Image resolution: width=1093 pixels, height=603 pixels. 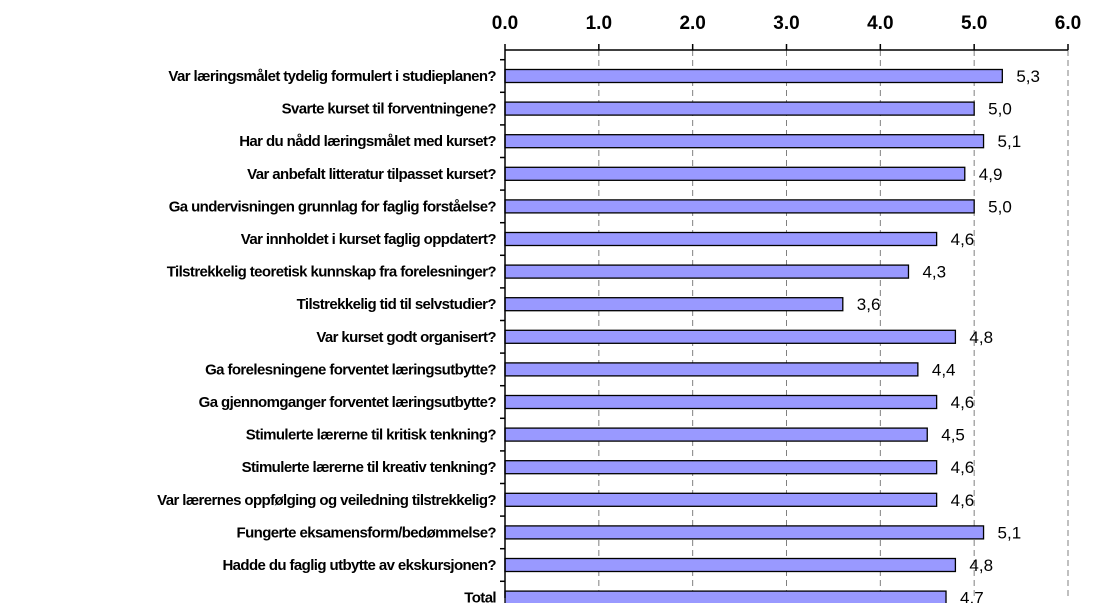 What do you see at coordinates (1000, 206) in the screenshot?
I see `data-label-4: 5,0` at bounding box center [1000, 206].